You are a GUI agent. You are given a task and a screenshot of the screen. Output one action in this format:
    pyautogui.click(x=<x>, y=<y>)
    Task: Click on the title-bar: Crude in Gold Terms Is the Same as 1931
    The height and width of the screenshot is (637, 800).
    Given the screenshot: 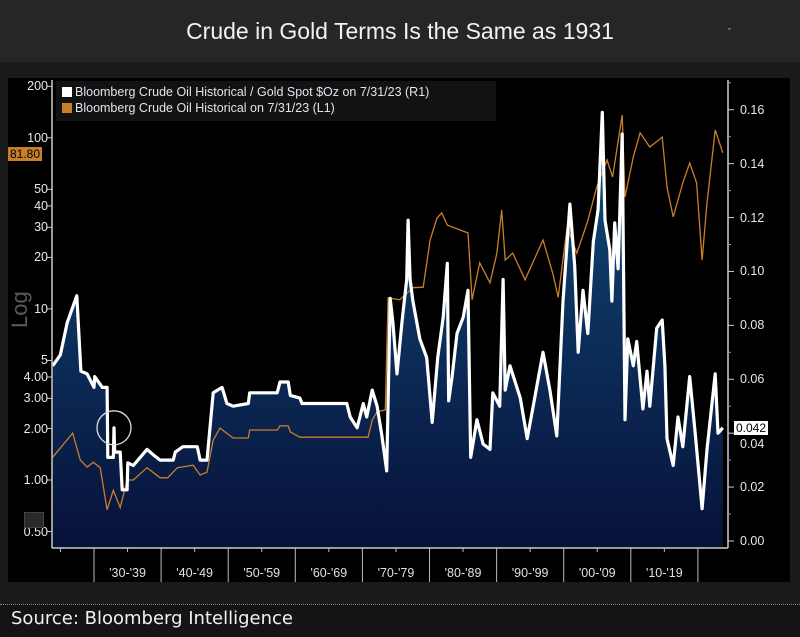 What is the action you would take?
    pyautogui.click(x=400, y=31)
    